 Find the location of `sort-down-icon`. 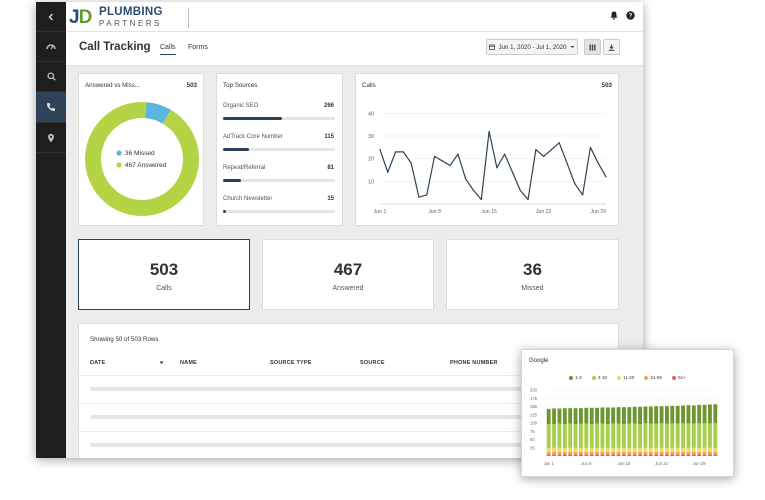

sort-down-icon is located at coordinates (161, 363).